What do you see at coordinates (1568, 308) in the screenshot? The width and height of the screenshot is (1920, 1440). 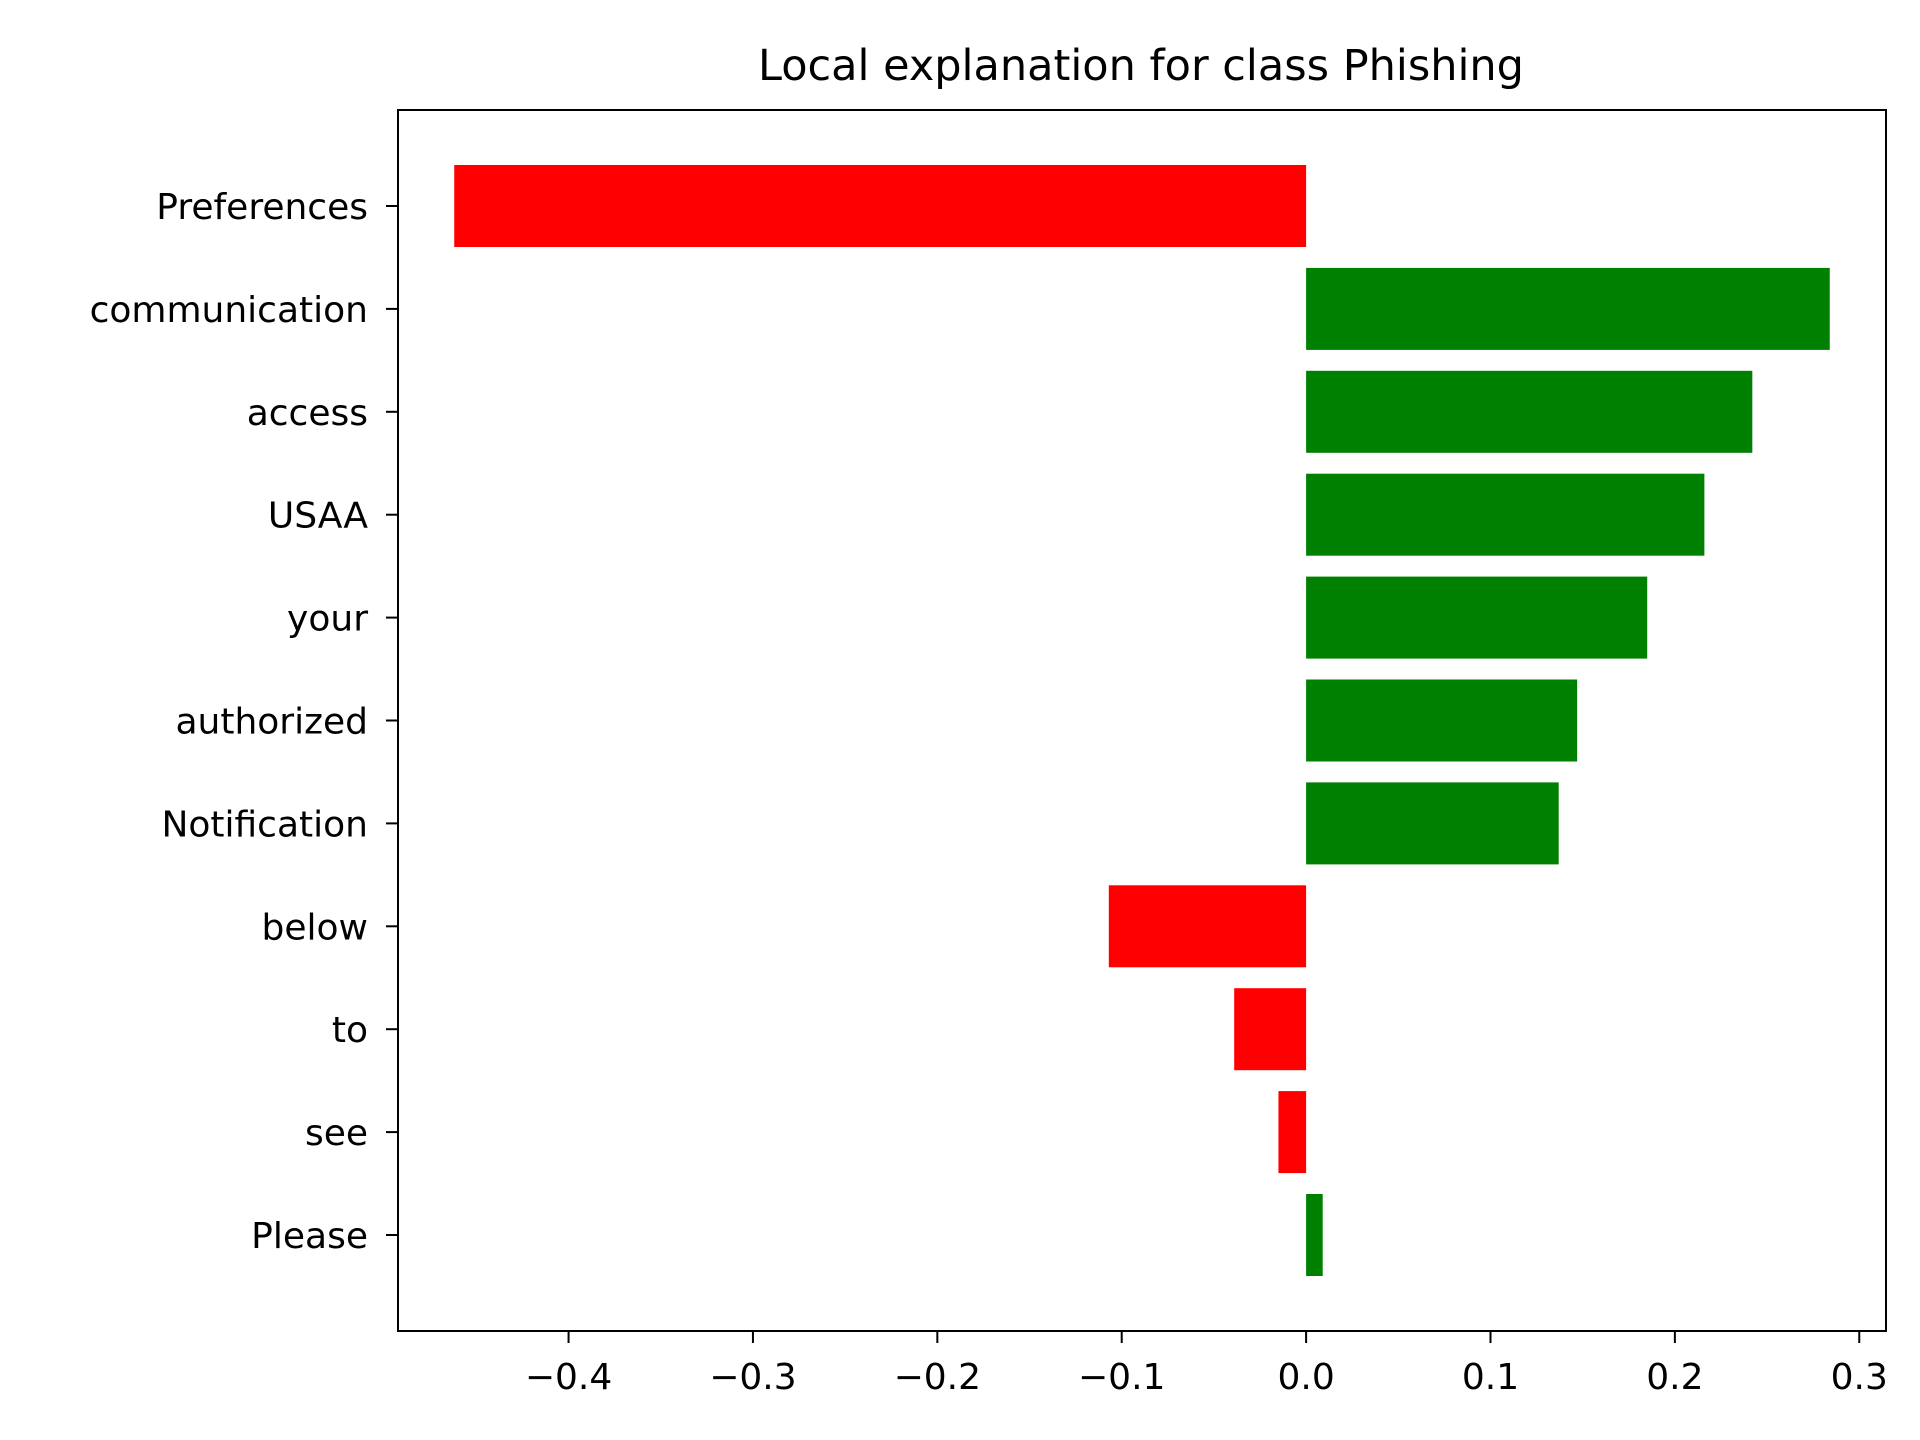 I see `bar-communication` at bounding box center [1568, 308].